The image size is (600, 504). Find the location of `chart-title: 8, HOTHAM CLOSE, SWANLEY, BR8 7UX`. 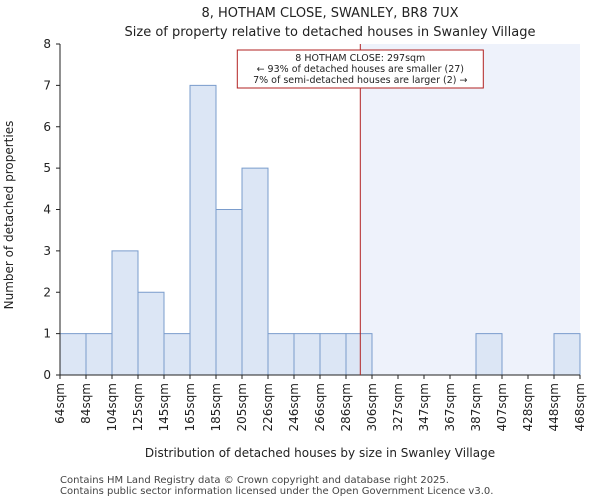

chart-title: 8, HOTHAM CLOSE, SWANLEY, BR8 7UX is located at coordinates (329, 13).